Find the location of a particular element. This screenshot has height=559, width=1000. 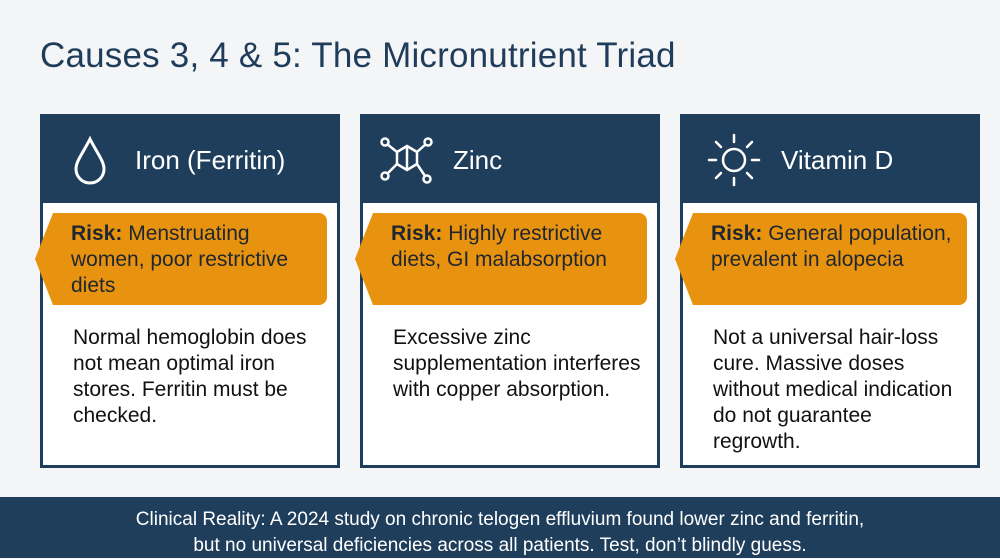

sun-icon is located at coordinates (734, 160).